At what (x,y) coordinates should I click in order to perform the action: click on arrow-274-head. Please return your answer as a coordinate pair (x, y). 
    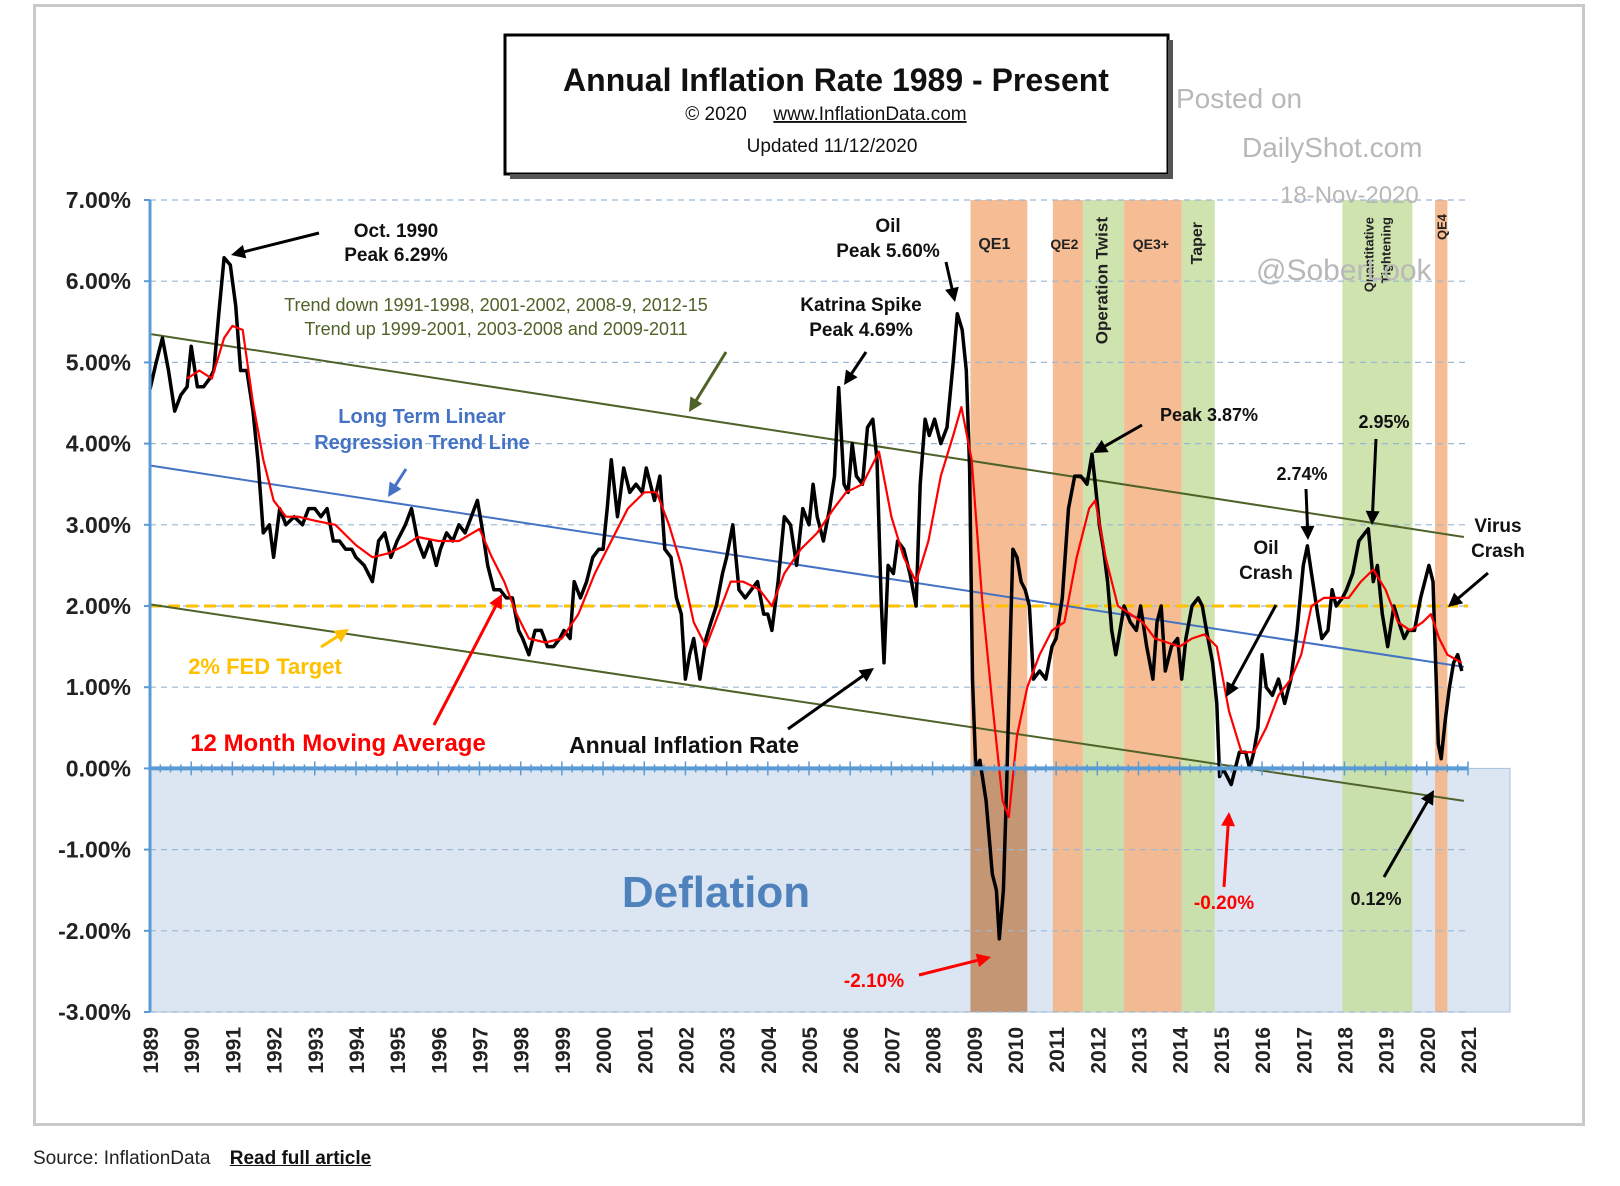
    Looking at the image, I should click on (1307, 532).